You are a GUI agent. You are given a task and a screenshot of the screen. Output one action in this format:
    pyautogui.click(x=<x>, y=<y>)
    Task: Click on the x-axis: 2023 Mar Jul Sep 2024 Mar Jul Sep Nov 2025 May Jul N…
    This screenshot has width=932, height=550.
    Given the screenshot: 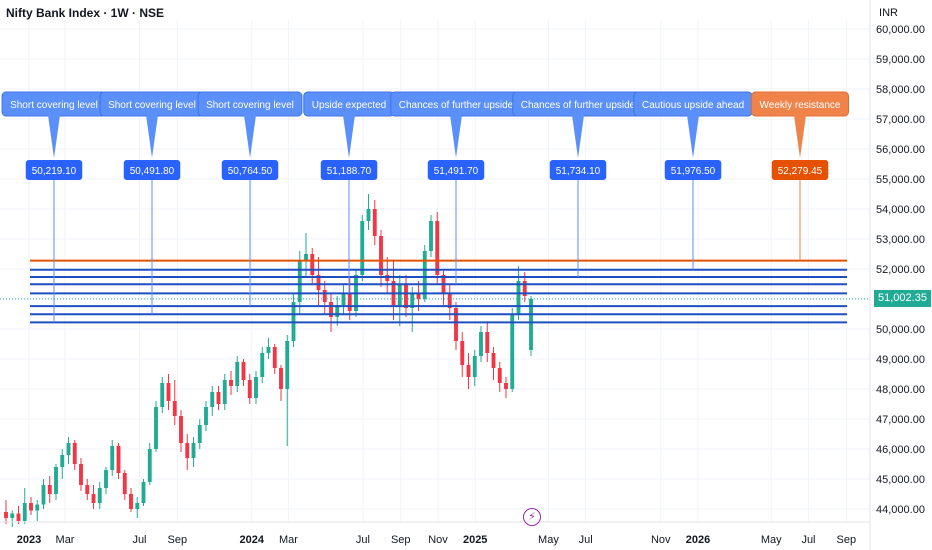 What is the action you would take?
    pyautogui.click(x=436, y=540)
    